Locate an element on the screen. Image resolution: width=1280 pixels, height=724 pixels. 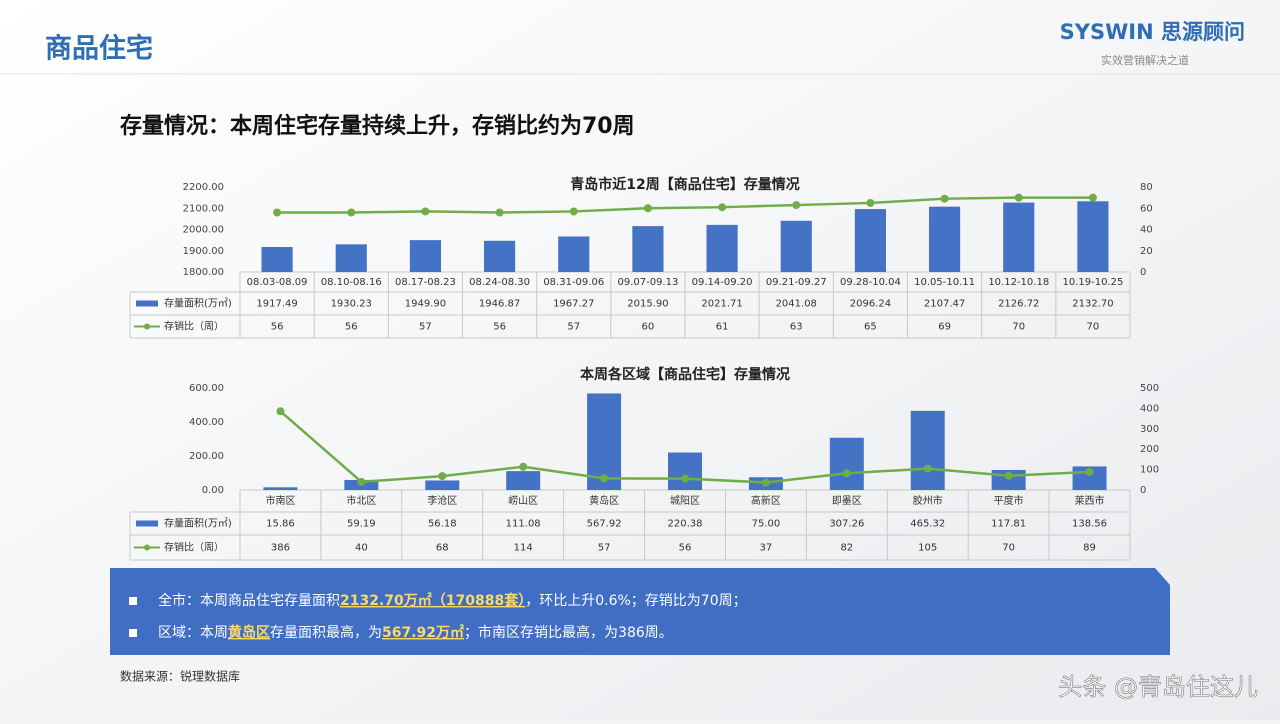
legend-marker is located at coordinates (147, 547).